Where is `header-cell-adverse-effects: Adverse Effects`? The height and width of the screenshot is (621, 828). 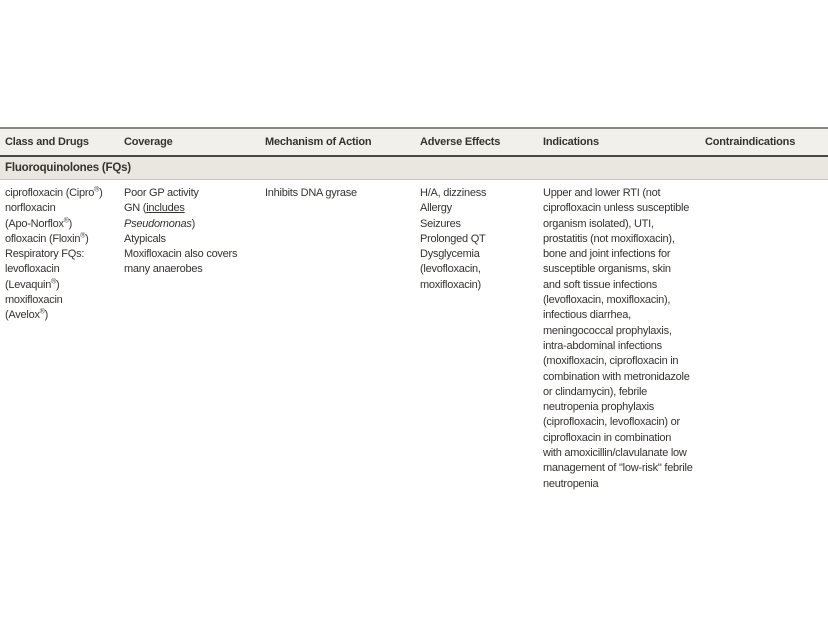
header-cell-adverse-effects: Adverse Effects is located at coordinates (460, 142).